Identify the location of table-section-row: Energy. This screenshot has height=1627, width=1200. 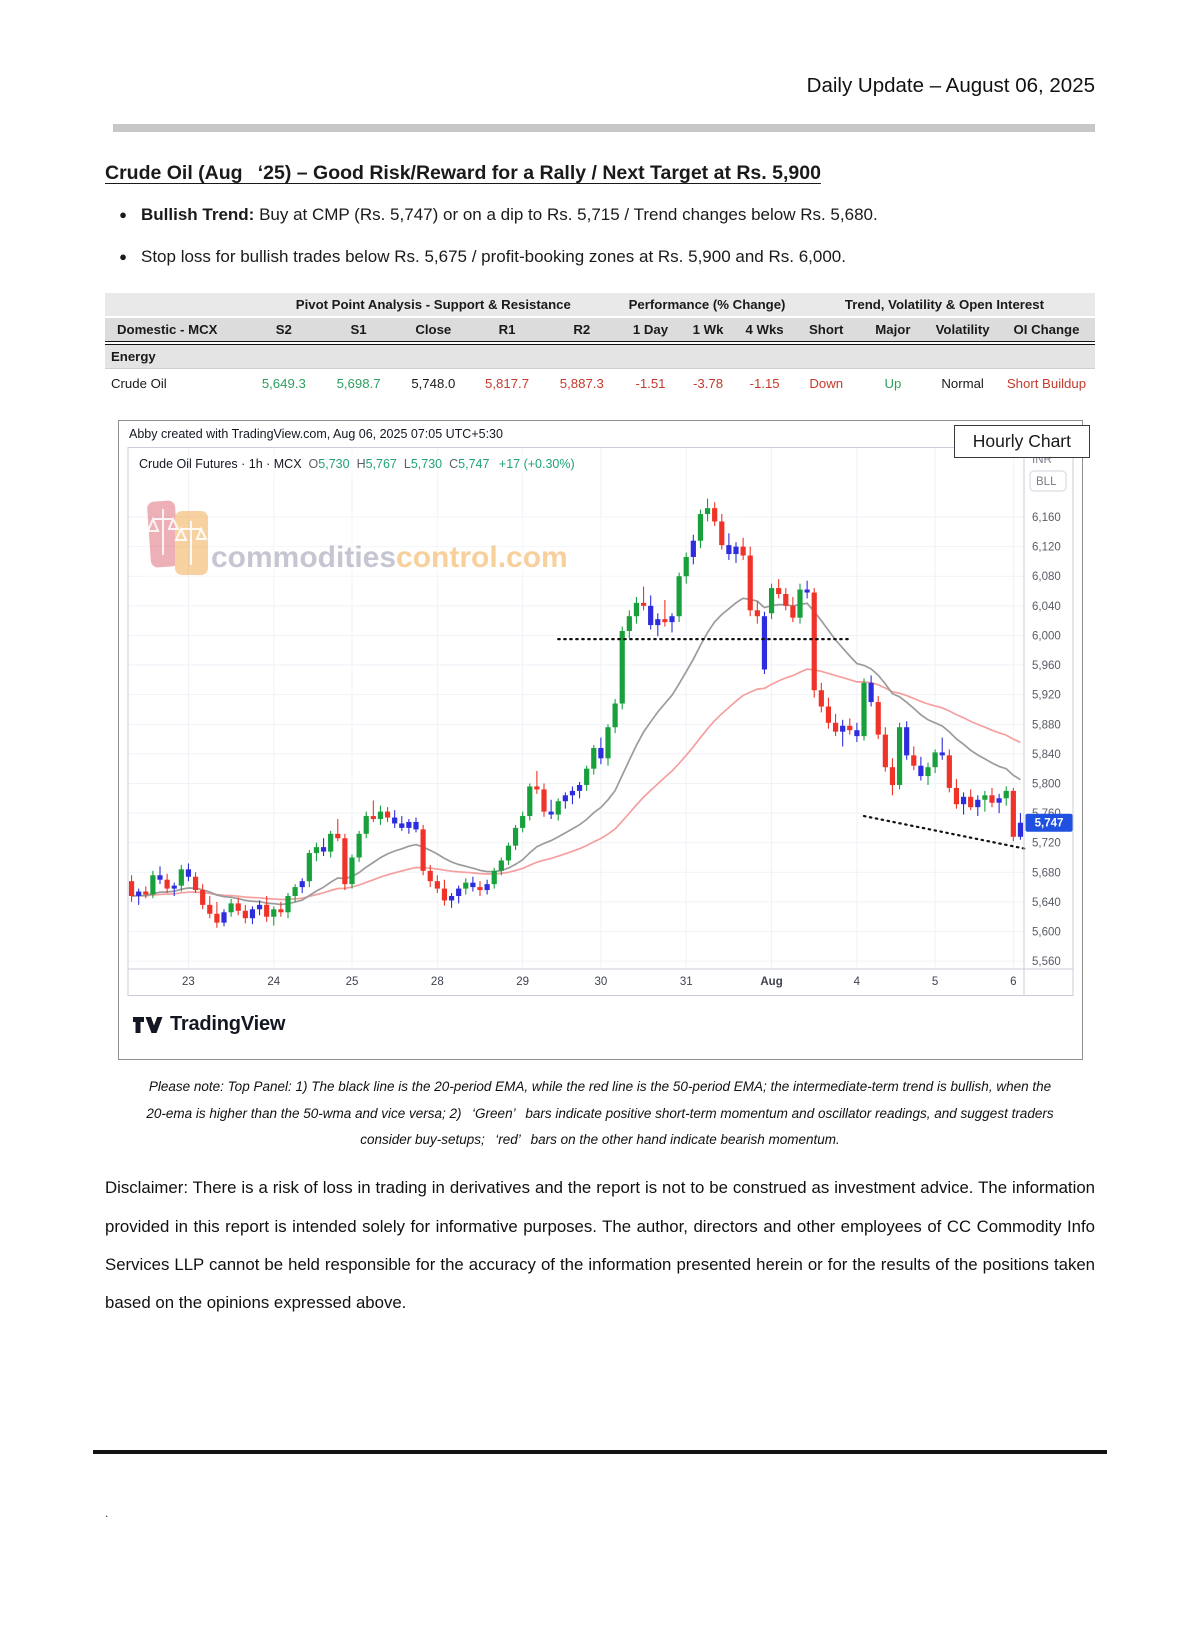
(600, 356).